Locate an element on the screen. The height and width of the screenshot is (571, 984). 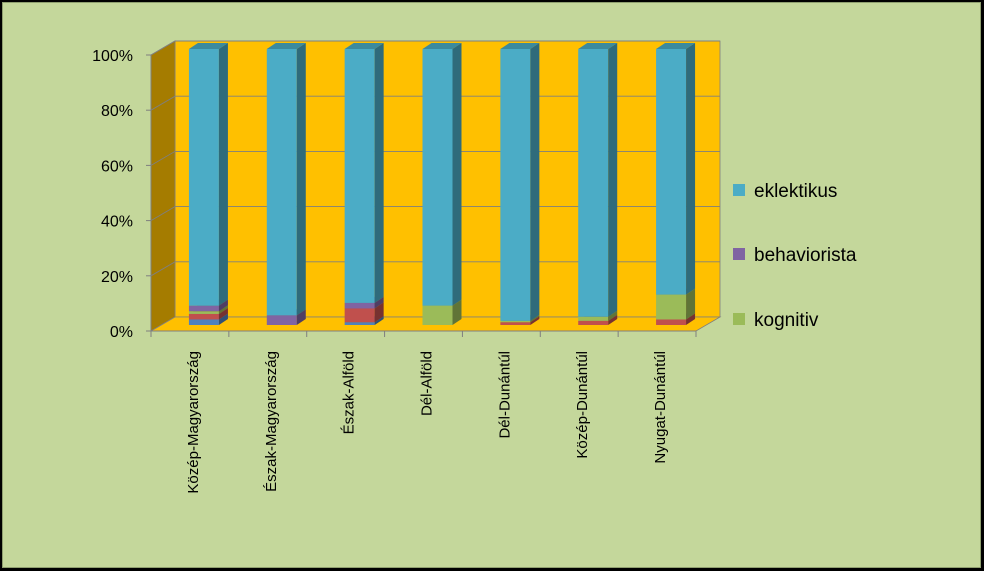
gridline is located at coordinates (435, 48).